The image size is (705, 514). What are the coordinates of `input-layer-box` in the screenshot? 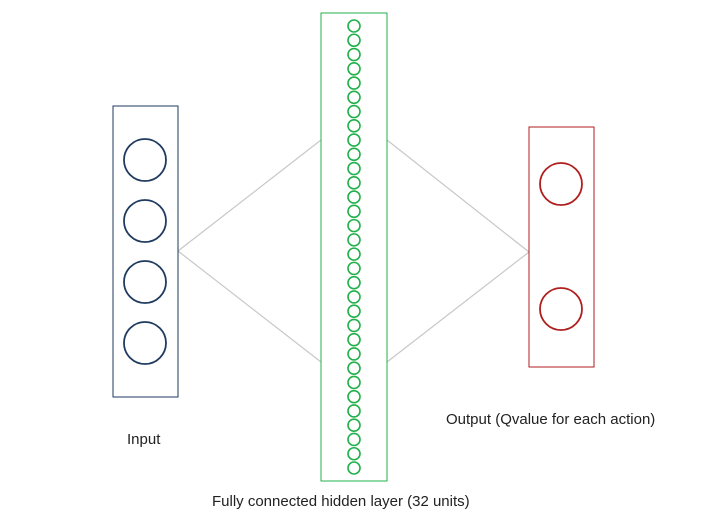 It's located at (145, 251).